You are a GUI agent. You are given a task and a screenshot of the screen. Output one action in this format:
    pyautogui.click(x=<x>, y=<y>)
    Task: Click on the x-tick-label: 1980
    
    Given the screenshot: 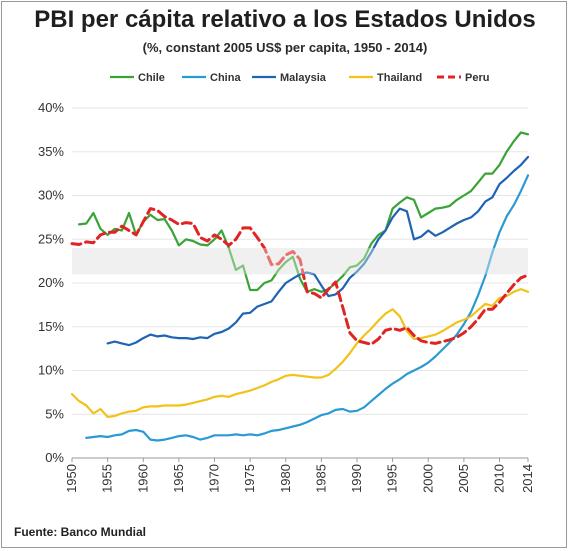 What is the action you would take?
    pyautogui.click(x=285, y=478)
    